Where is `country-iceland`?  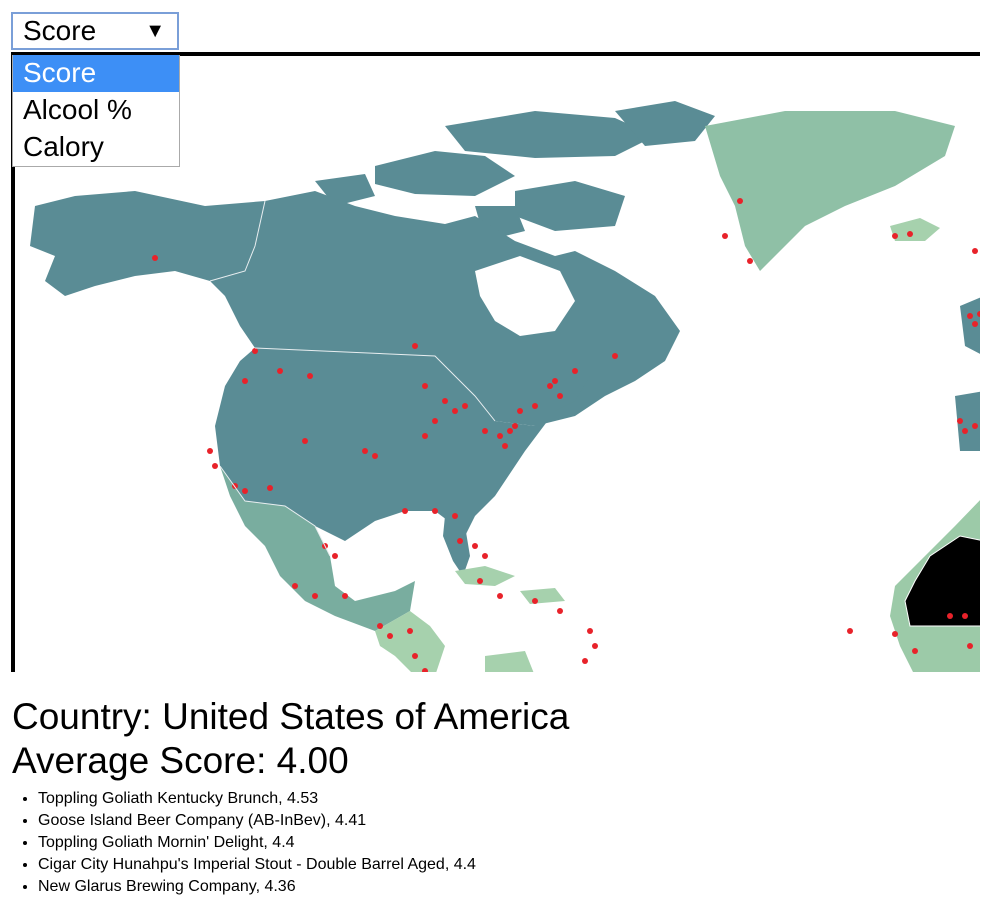 country-iceland is located at coordinates (915, 229).